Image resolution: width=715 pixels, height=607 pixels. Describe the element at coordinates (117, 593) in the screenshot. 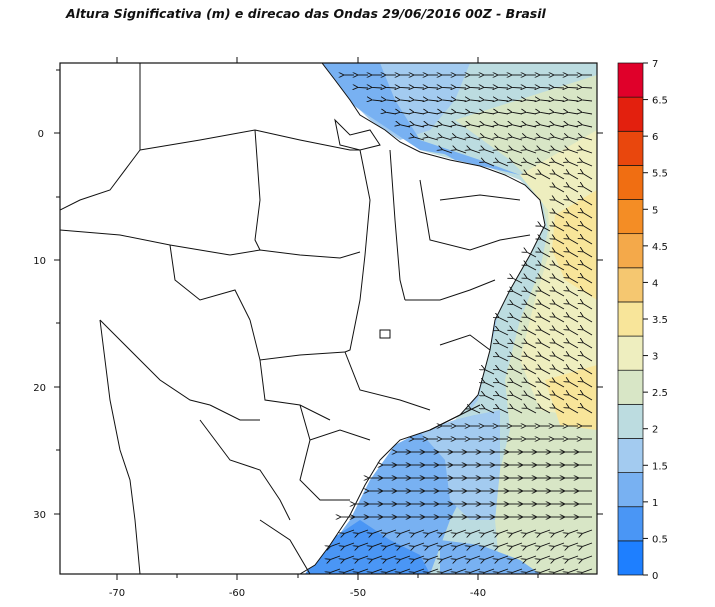

I see `x-tick-label: -70` at that location.